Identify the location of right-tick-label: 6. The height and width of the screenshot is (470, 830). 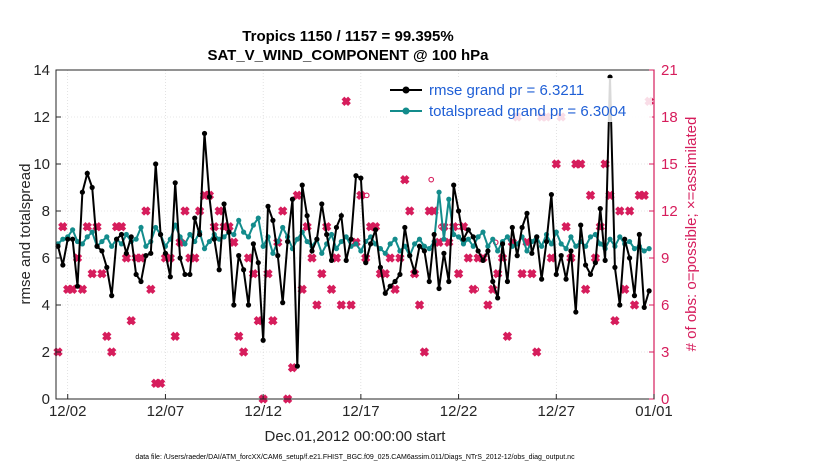
(665, 305).